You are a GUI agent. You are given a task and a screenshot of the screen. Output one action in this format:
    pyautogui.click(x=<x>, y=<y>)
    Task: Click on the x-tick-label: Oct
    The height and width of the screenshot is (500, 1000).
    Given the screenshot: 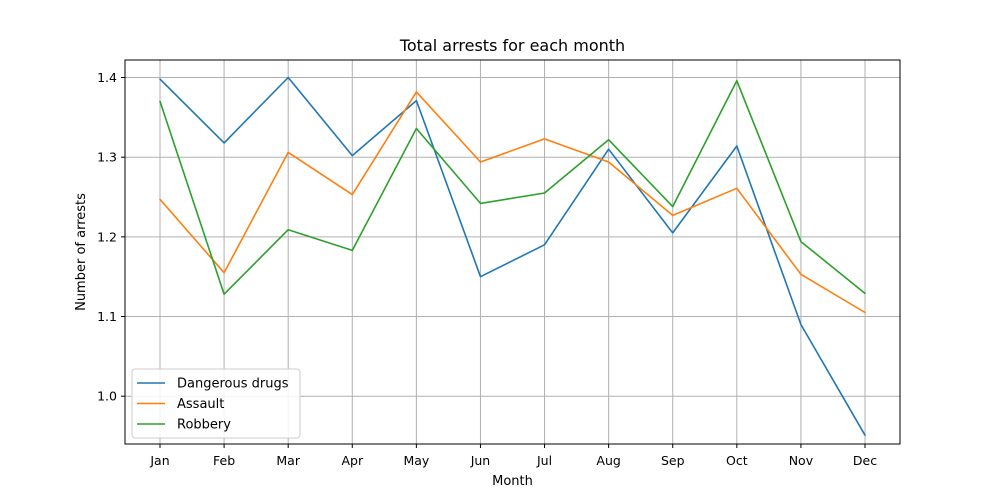 What is the action you would take?
    pyautogui.click(x=737, y=460)
    